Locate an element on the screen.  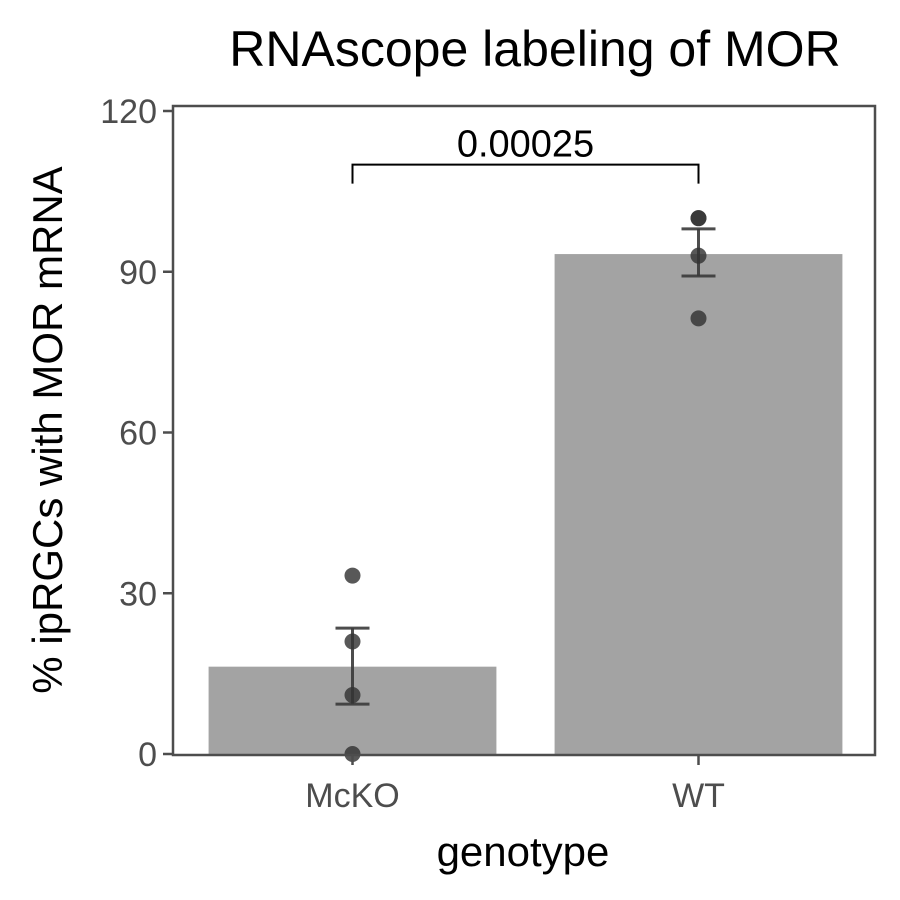
significance-annotation: 0.00025 is located at coordinates (525, 154).